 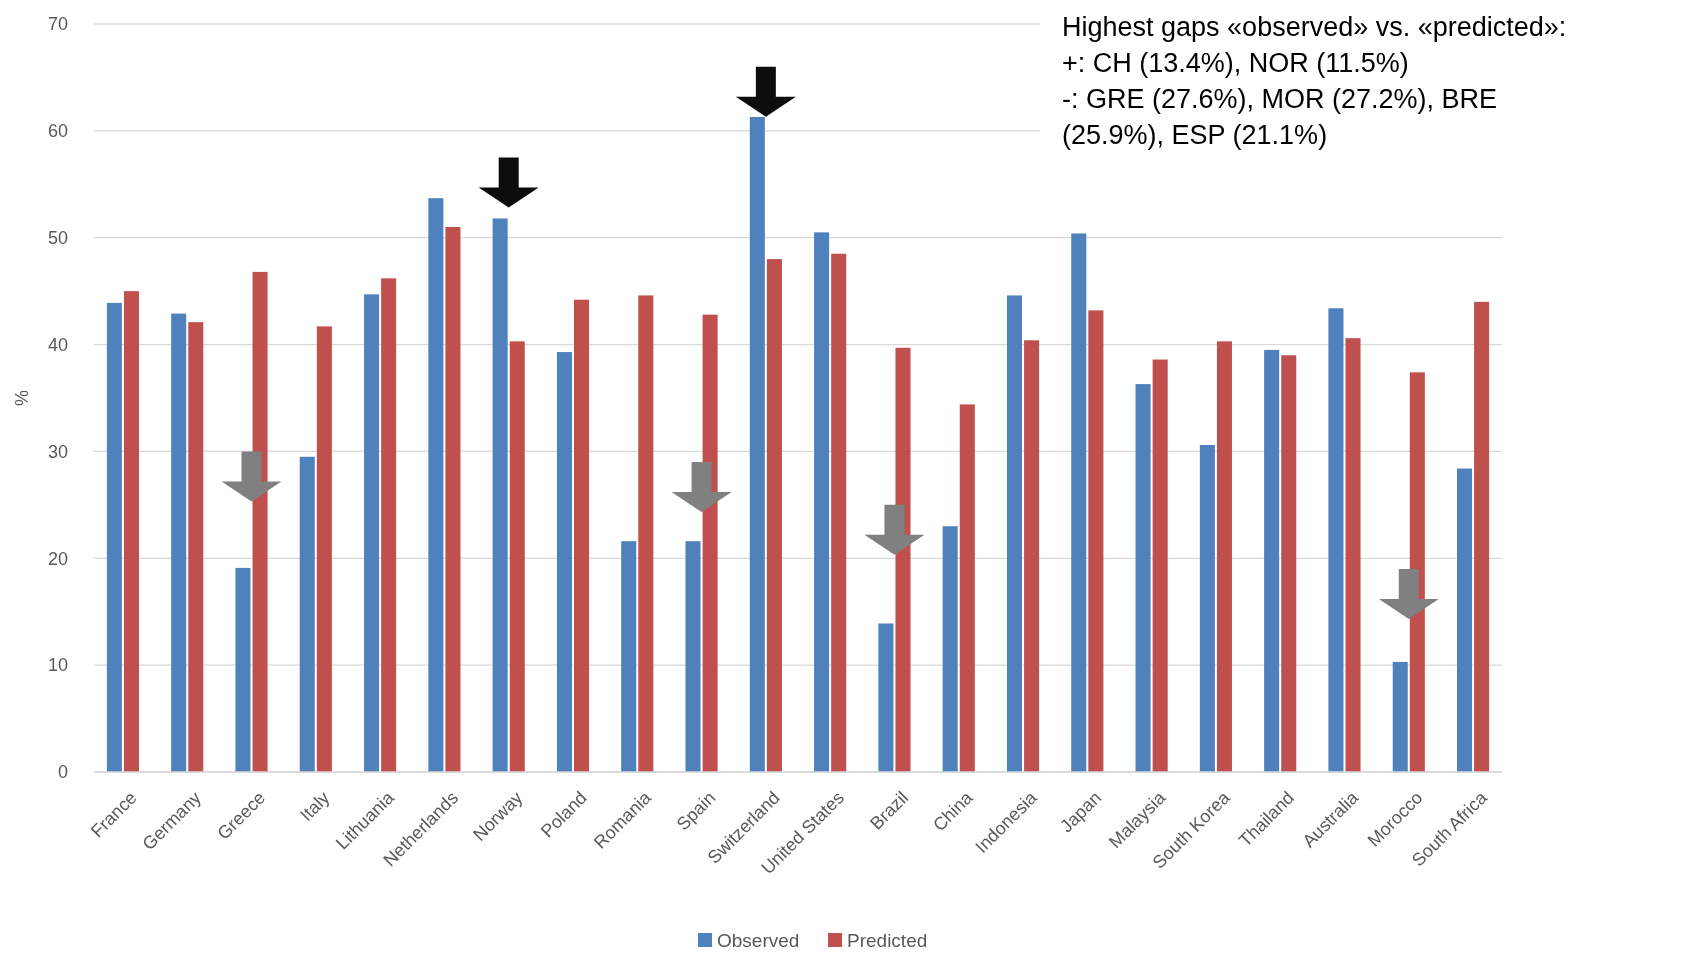 What do you see at coordinates (22, 398) in the screenshot?
I see `y-axis-title: %` at bounding box center [22, 398].